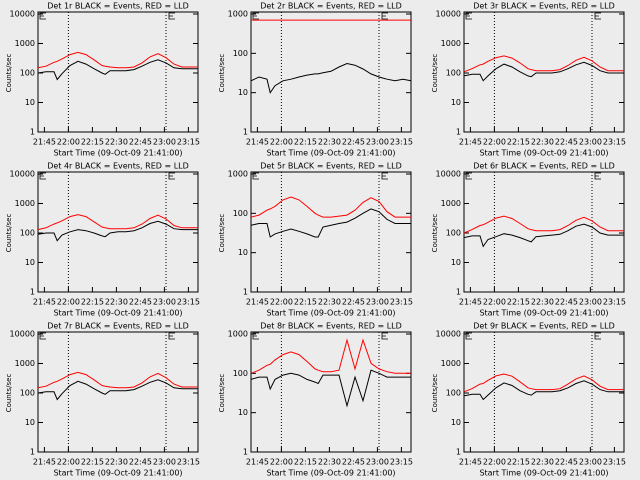  What do you see at coordinates (118, 326) in the screenshot?
I see `chart-title: Det 7r BLACK = Events, RED = LLD` at bounding box center [118, 326].